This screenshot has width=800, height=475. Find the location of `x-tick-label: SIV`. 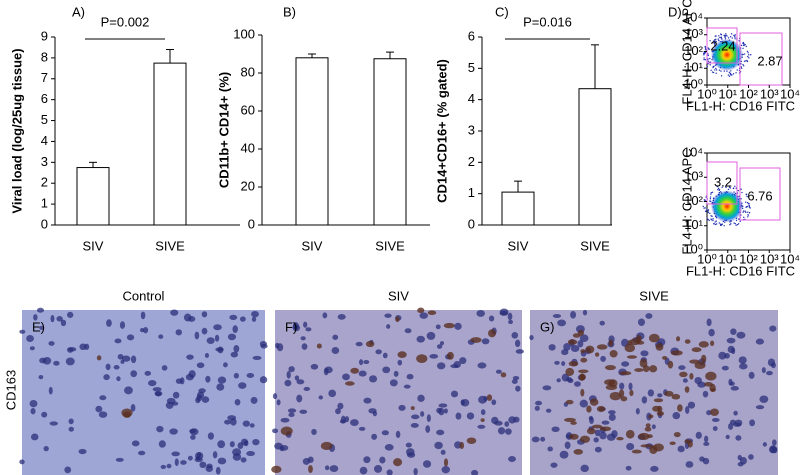

x-tick-label: SIV is located at coordinates (93, 245).